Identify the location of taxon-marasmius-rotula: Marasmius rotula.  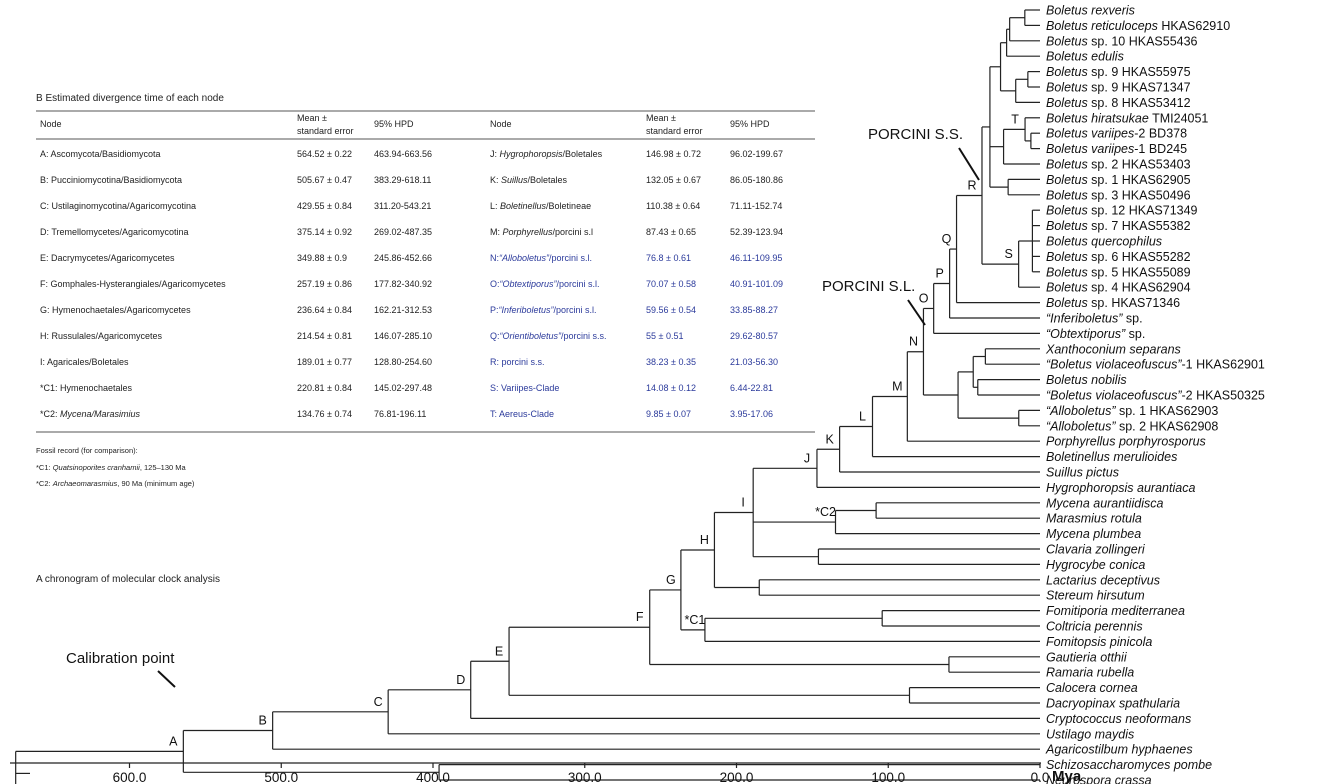
(1094, 519).